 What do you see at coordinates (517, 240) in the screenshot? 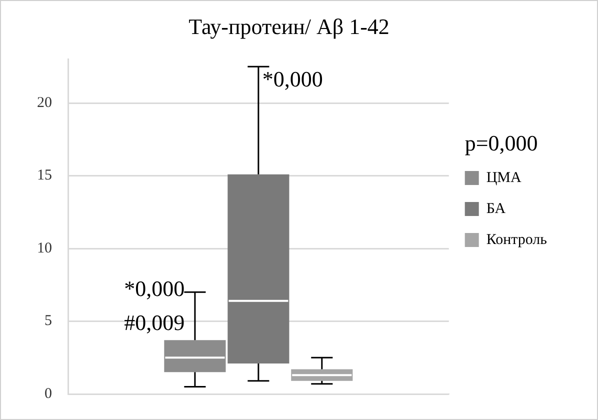
I see `legend-label: Контроль` at bounding box center [517, 240].